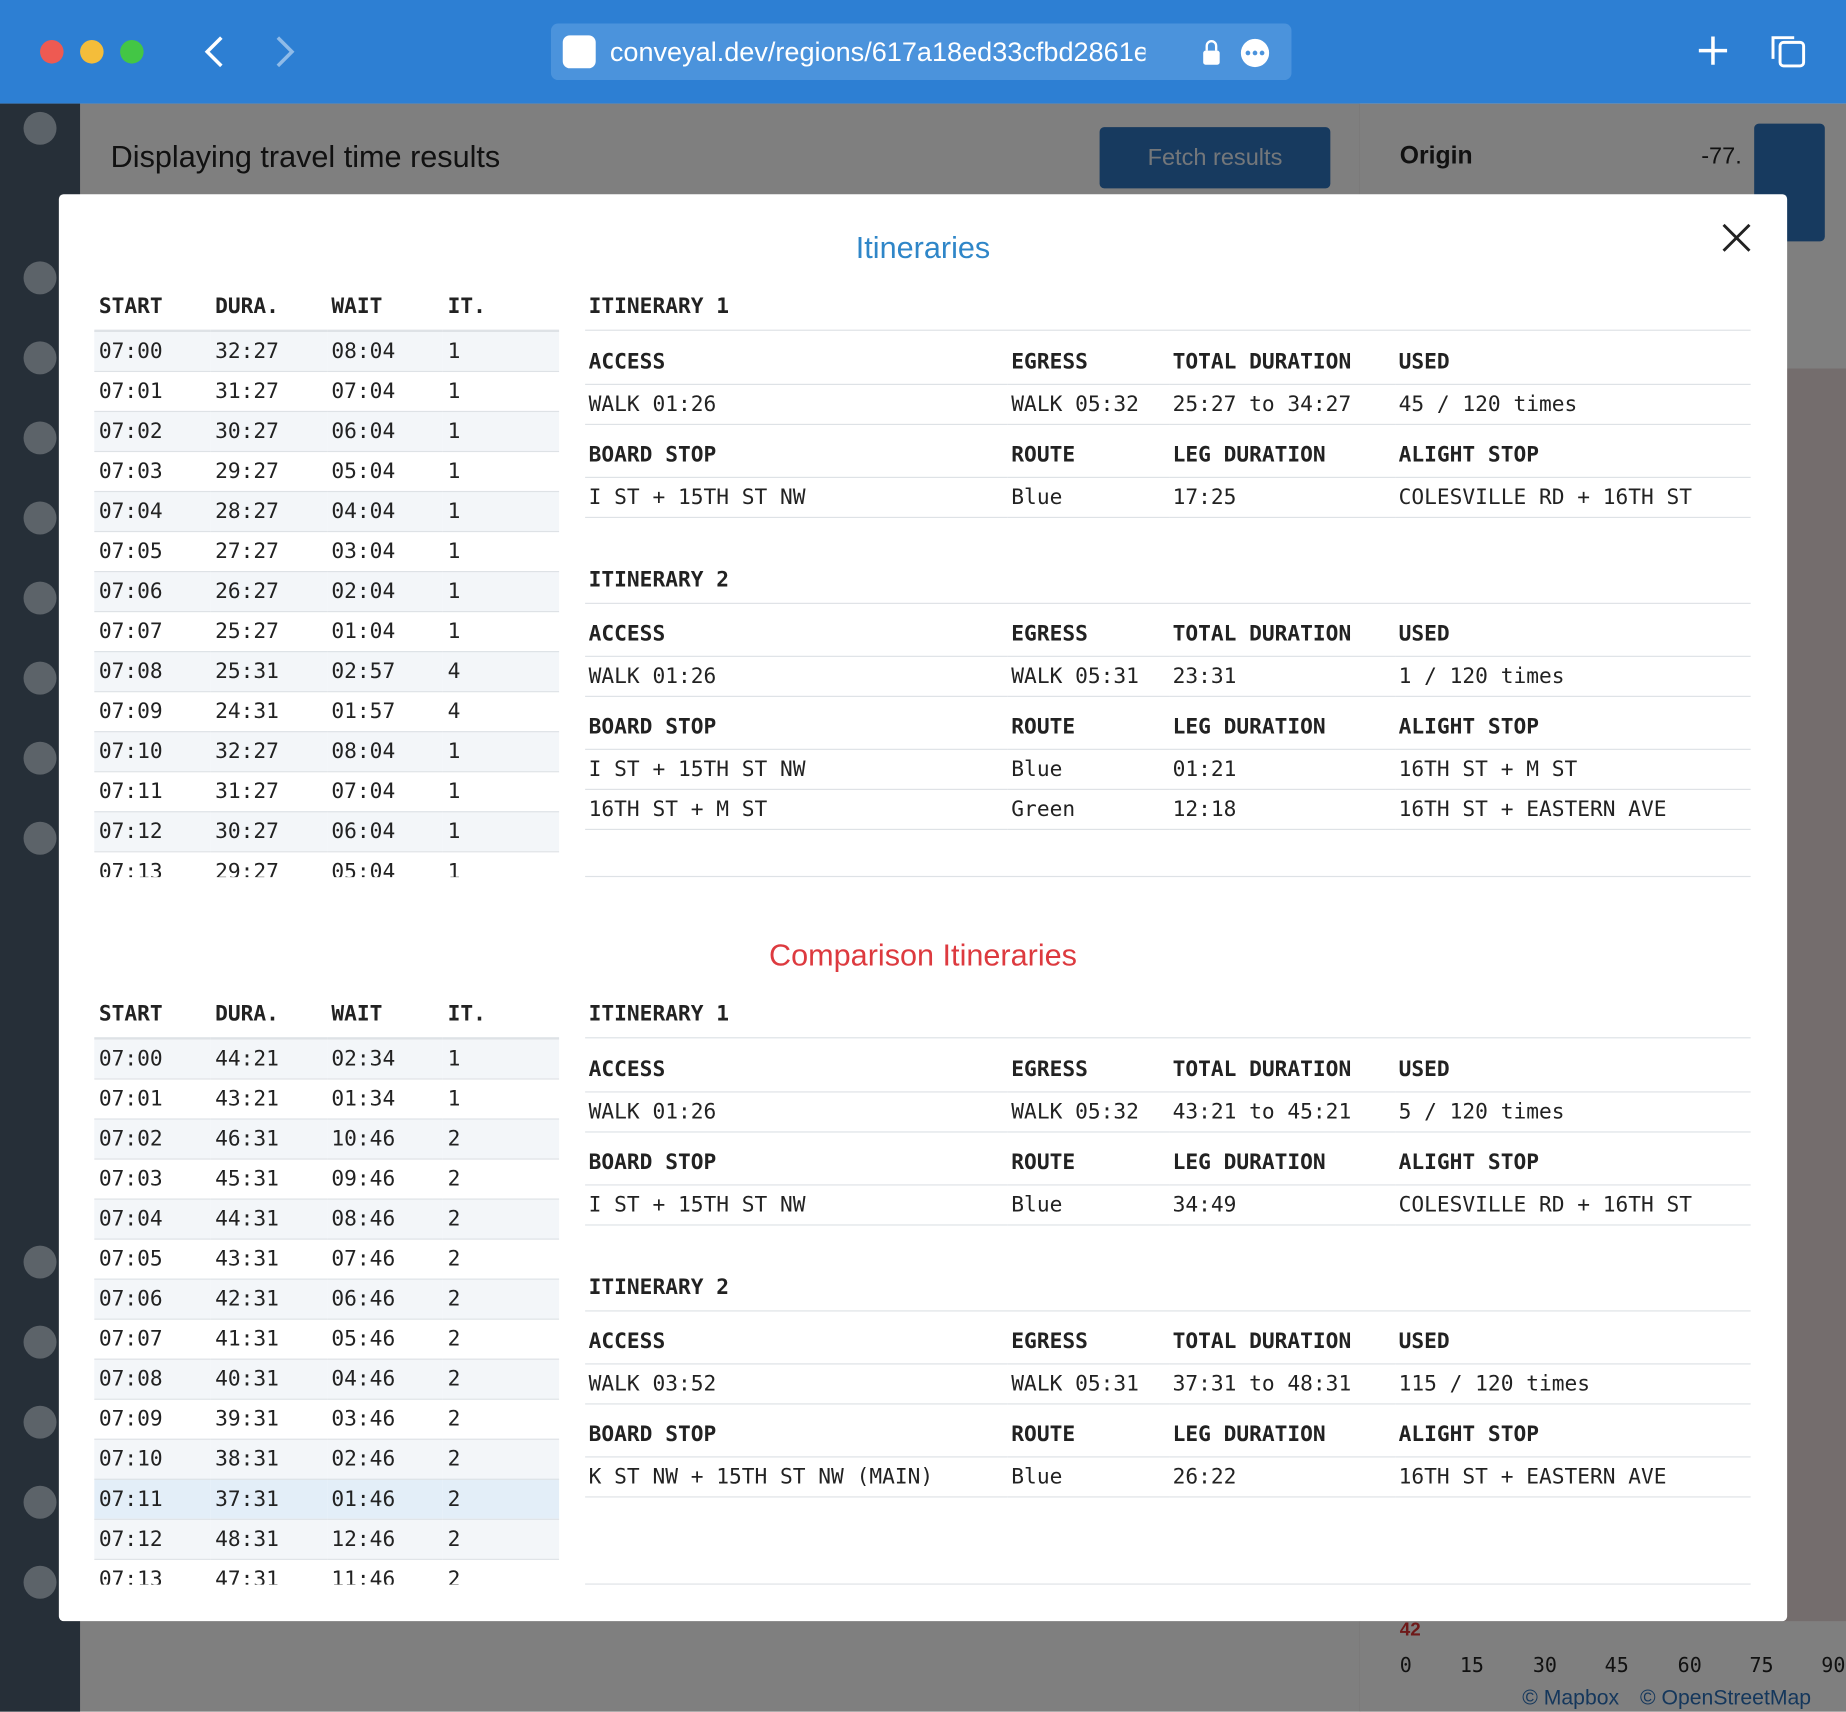 This screenshot has width=1846, height=1712. Describe the element at coordinates (796, 1384) in the screenshot. I see `cell: WALK 03:52` at that location.